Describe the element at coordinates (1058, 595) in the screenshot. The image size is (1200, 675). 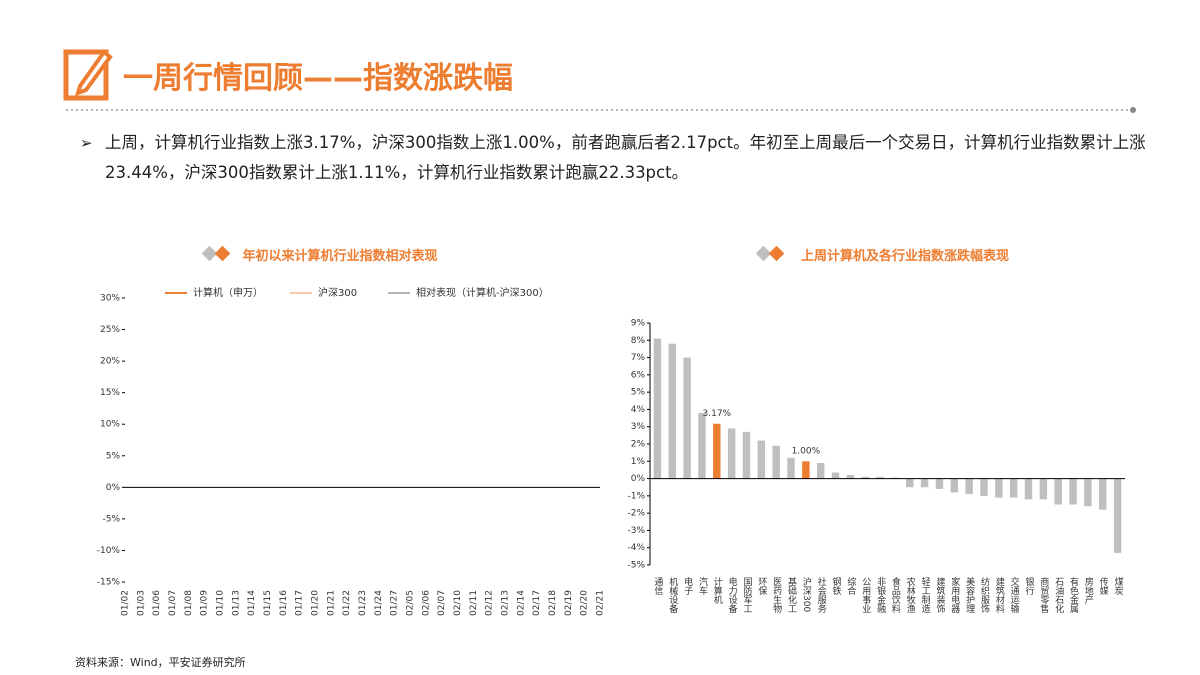
I see `x-tick-label: 石油石化` at that location.